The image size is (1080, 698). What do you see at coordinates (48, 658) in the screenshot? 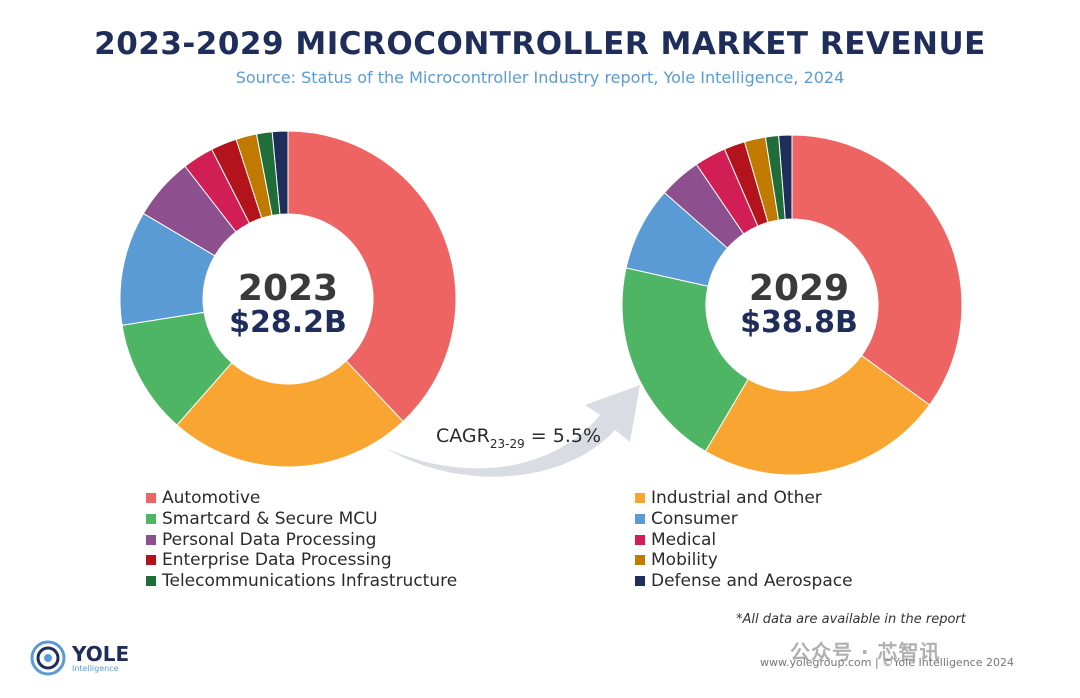
I see `yole-logo-icon` at bounding box center [48, 658].